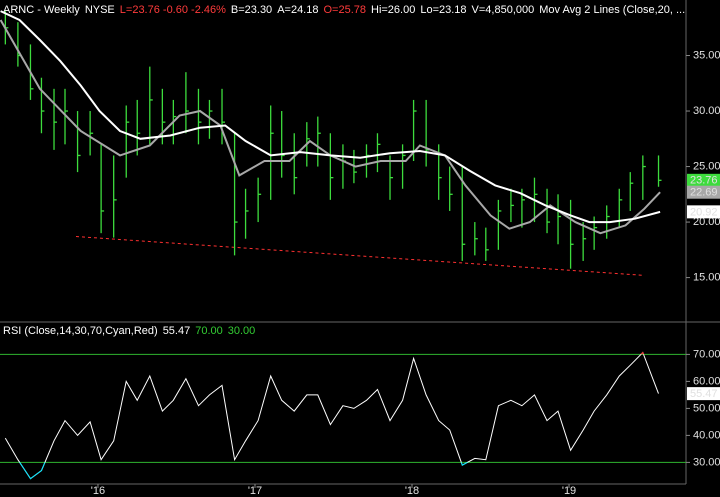 The width and height of the screenshot is (720, 497). I want to click on y-tick-label: 60.00, so click(706, 381).